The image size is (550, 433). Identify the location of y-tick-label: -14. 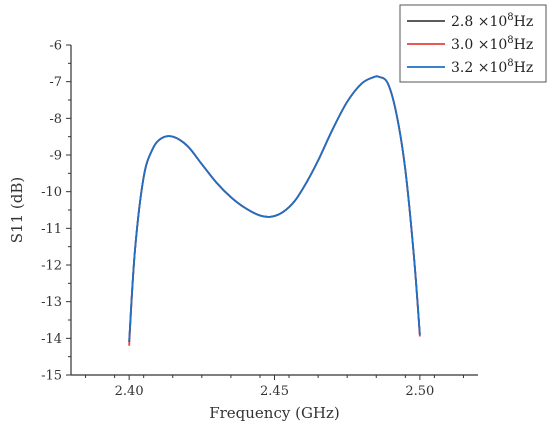
(51, 339).